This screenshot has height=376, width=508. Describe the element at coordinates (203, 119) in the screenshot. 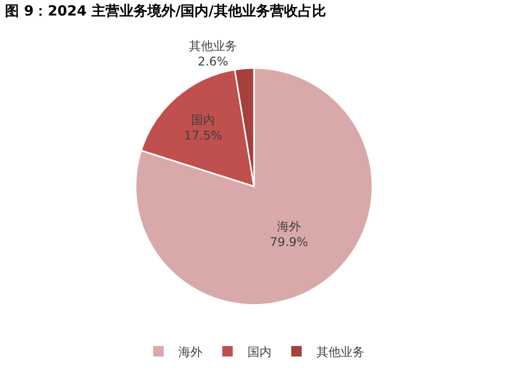

I see `slice-label: 国内` at that location.